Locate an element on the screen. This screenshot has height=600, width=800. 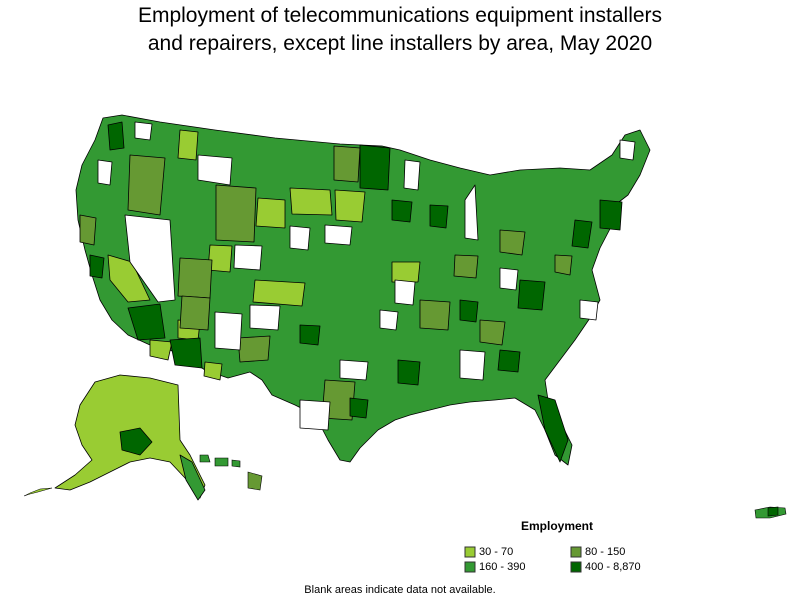
legend-label-160-390: 160 - 390 is located at coordinates (502, 567).